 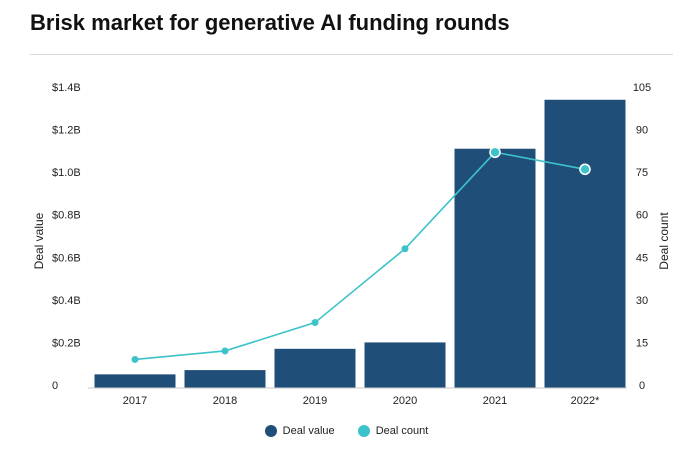 What do you see at coordinates (66, 301) in the screenshot?
I see `left-tick-label: $0.4B` at bounding box center [66, 301].